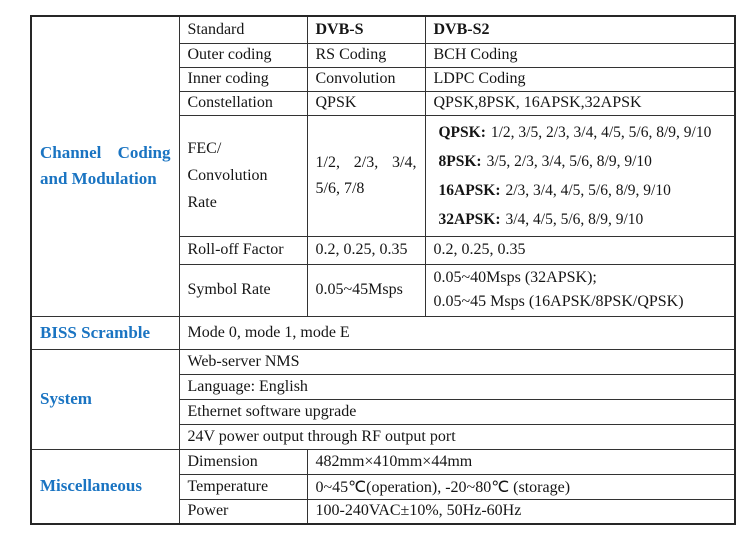 The width and height of the screenshot is (750, 534). I want to click on row-biss-scramble: BISS Scramble Mode 0, mode 1, mode E, so click(383, 332).